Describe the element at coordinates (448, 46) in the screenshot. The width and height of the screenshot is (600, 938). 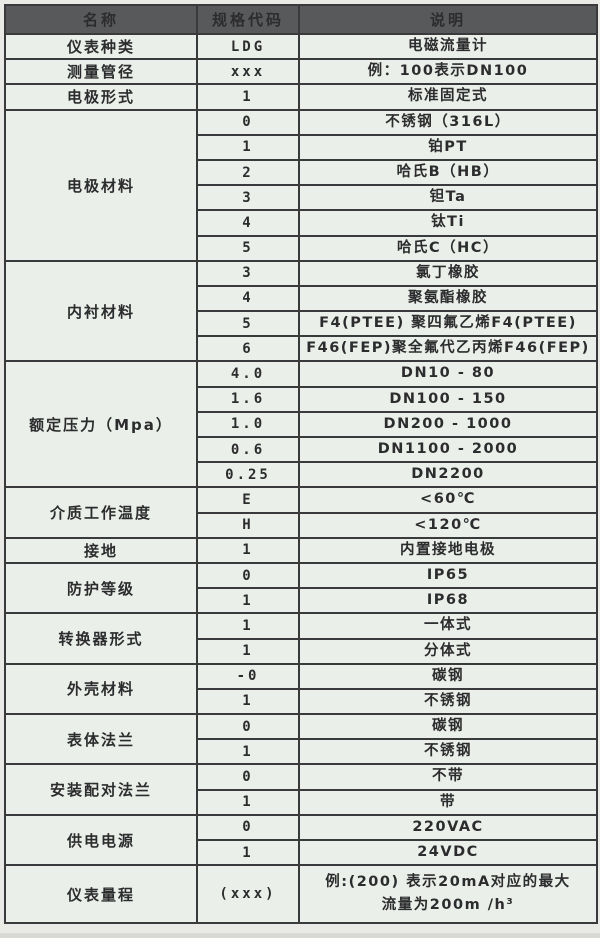
I see `spec-desc-cell: 电磁流量计` at that location.